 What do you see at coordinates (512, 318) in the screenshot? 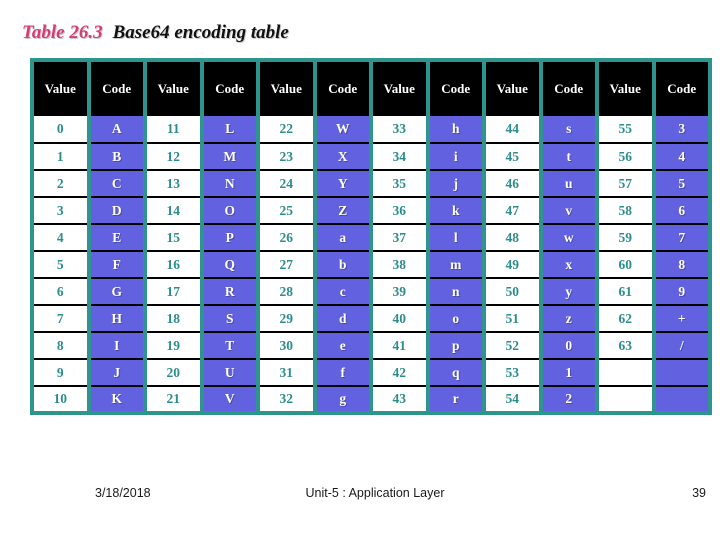
I see `table-cell-value: 51` at bounding box center [512, 318].